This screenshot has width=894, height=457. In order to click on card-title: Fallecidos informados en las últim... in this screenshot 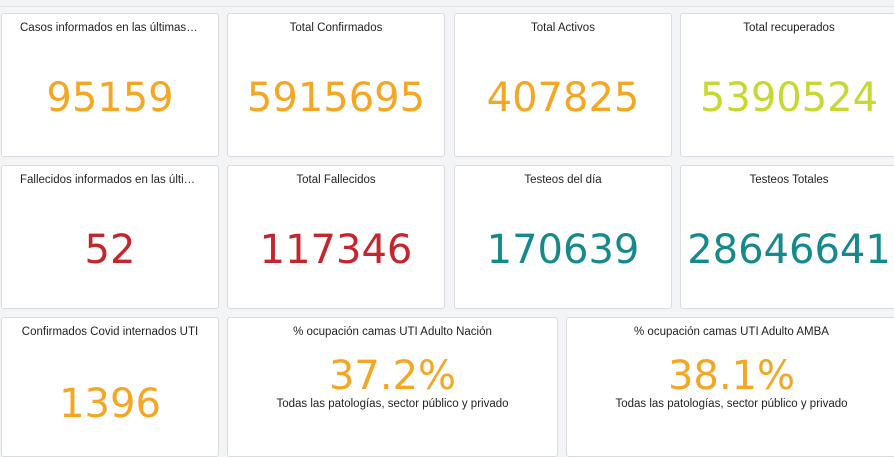, I will do `click(111, 180)`.